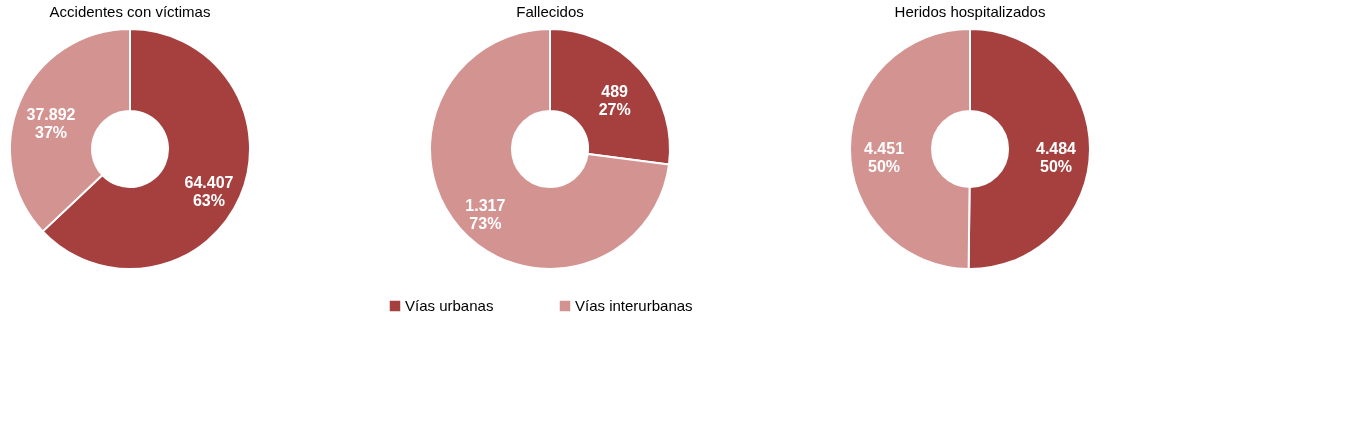 The height and width of the screenshot is (435, 1361). I want to click on data-label: 64.407 63%, so click(209, 192).